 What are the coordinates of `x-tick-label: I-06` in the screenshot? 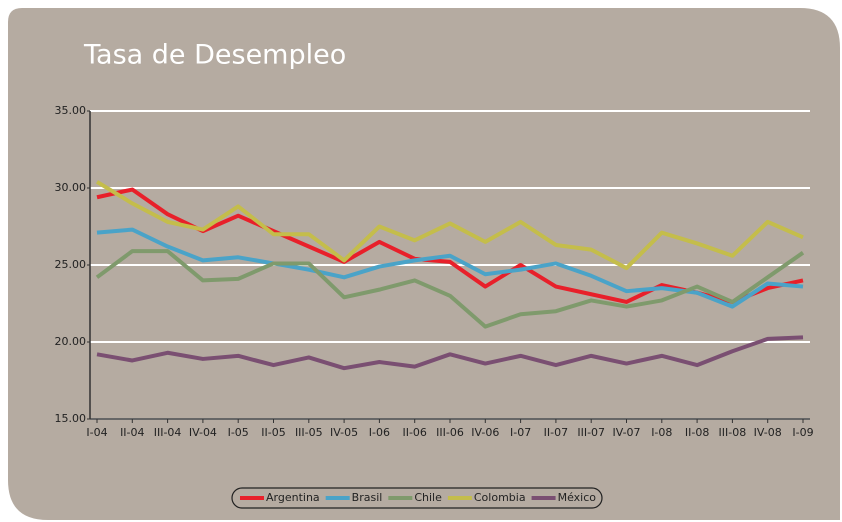 It's located at (379, 432).